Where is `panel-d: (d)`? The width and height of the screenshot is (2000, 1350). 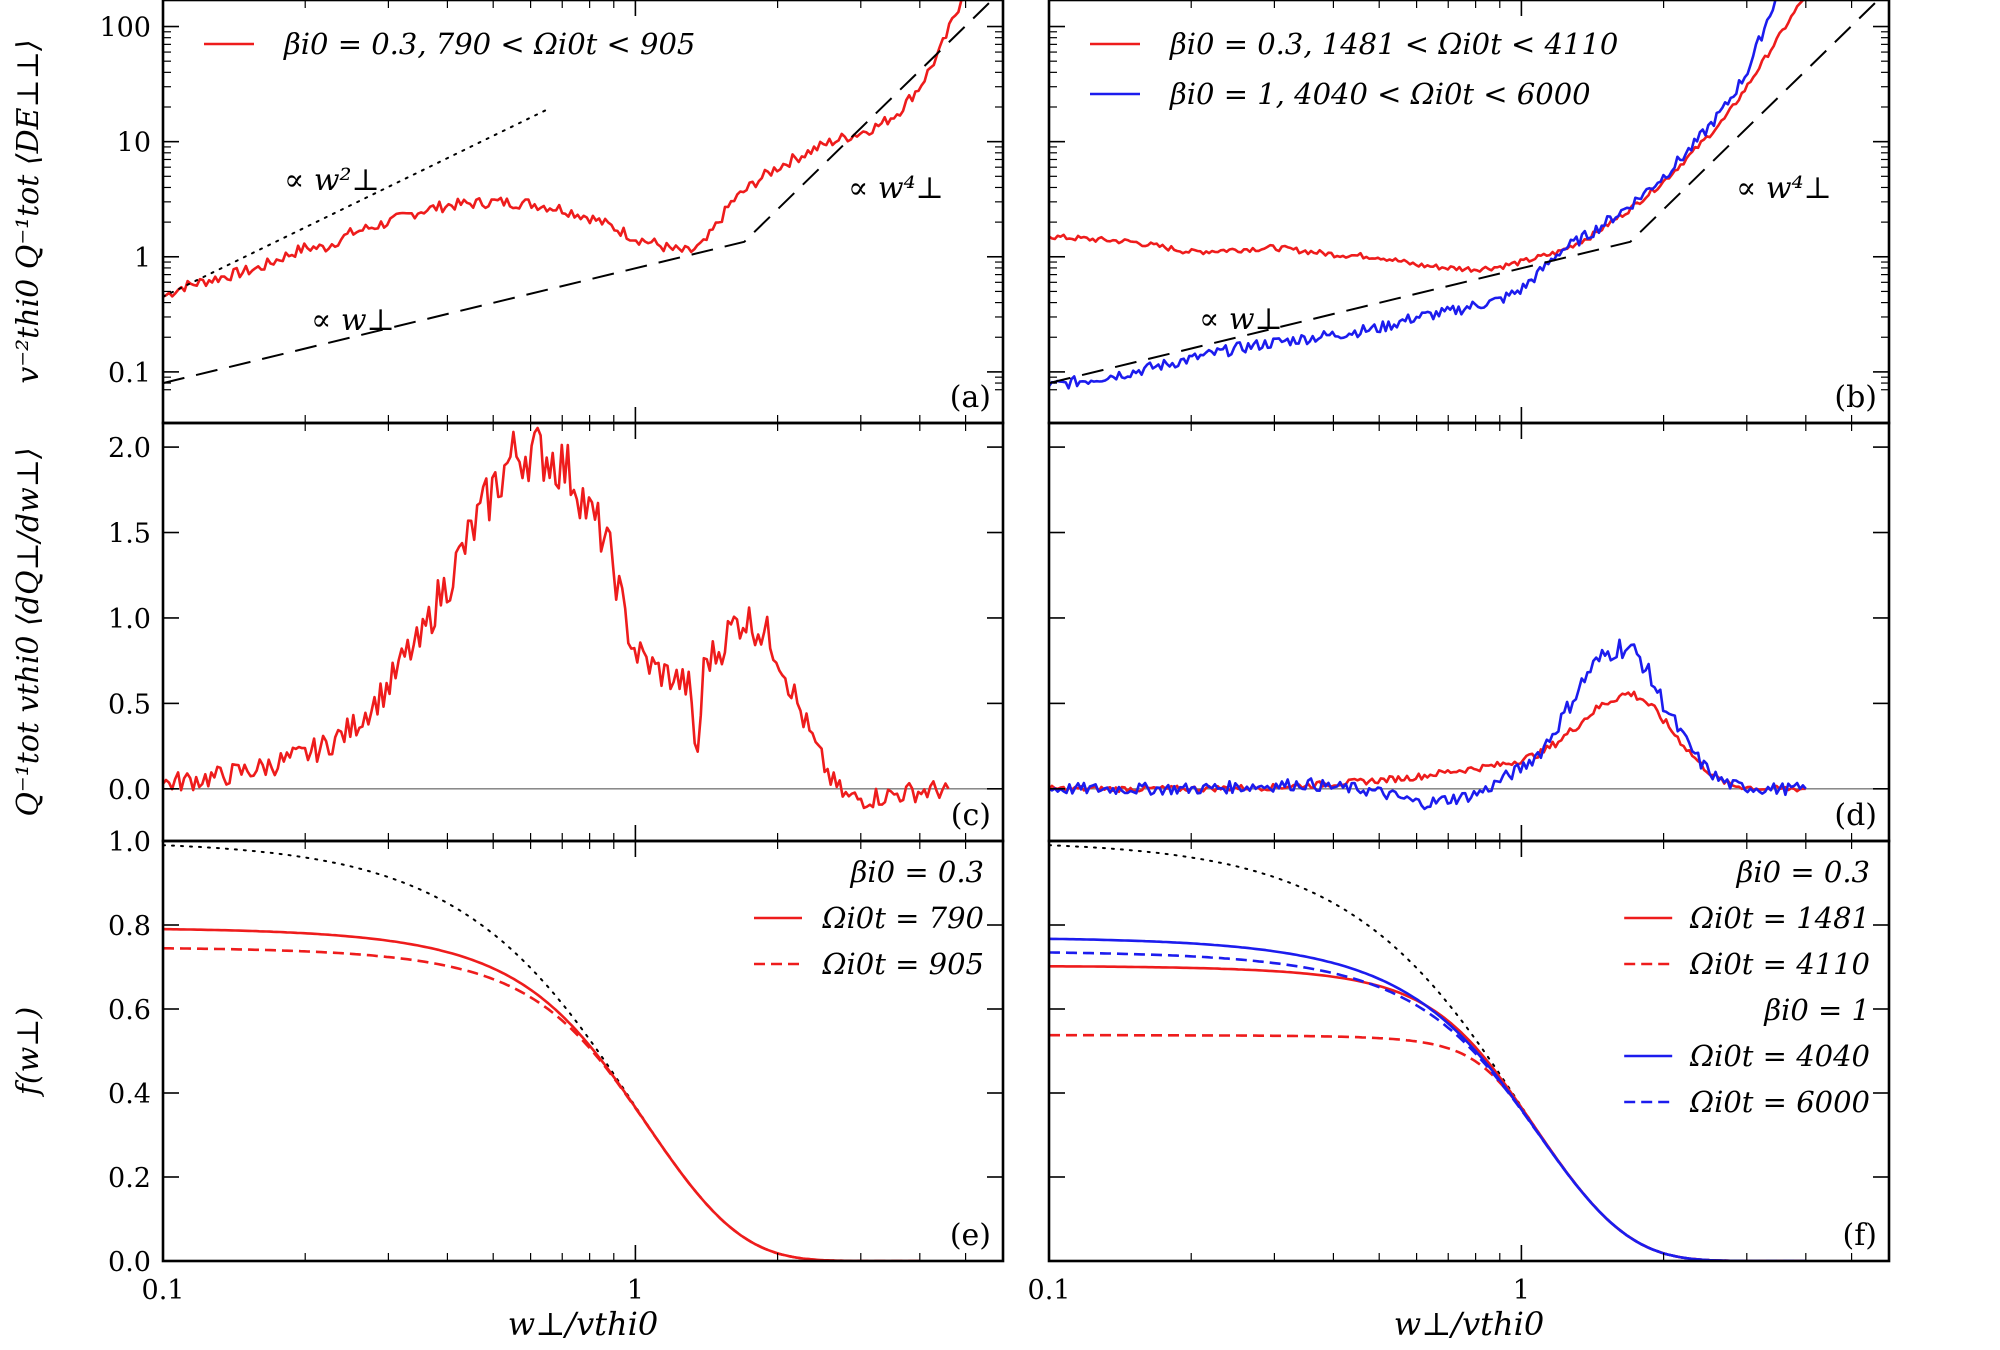 panel-d: (d) is located at coordinates (1469, 632).